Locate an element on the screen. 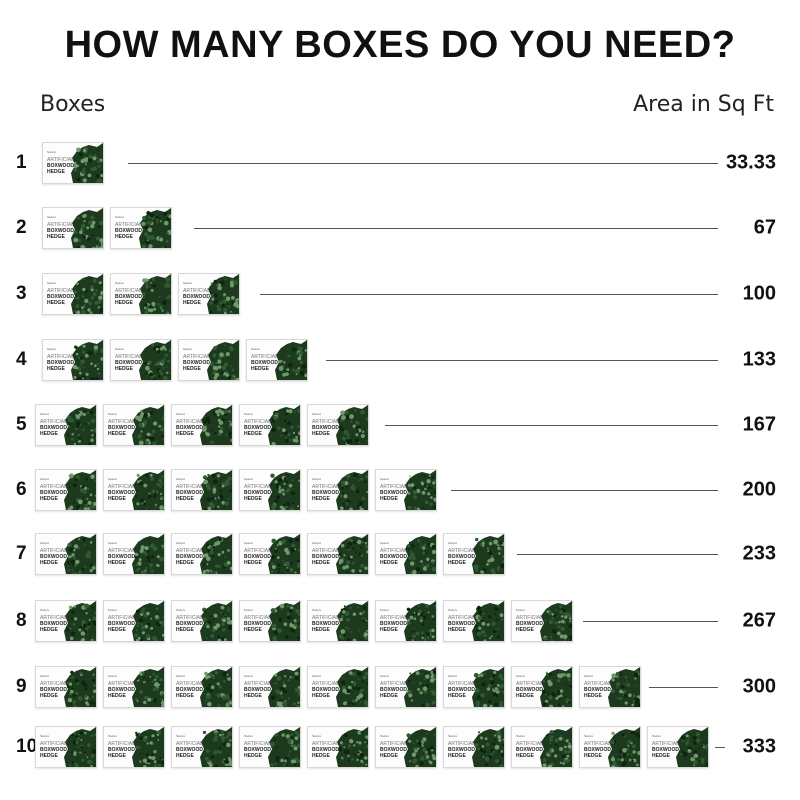 This screenshot has height=800, width=800. area-value: 67 is located at coordinates (764, 227).